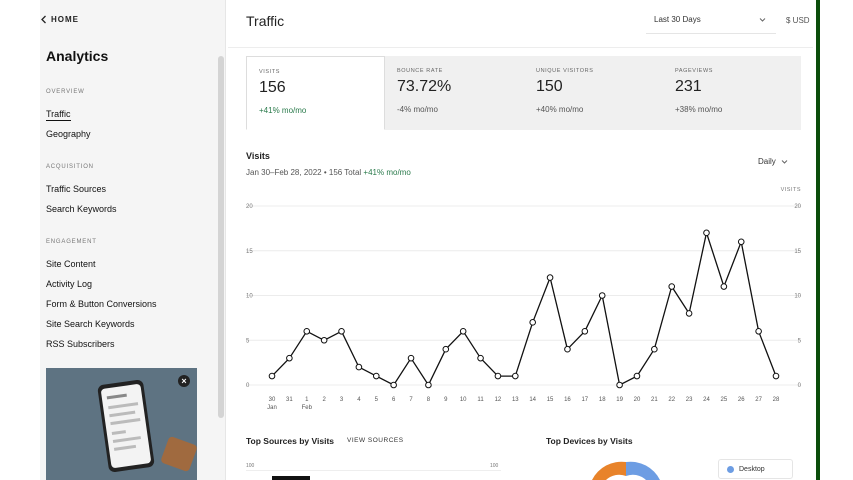 This screenshot has width=853, height=480. What do you see at coordinates (619, 400) in the screenshot?
I see `x-tick-label: 19` at bounding box center [619, 400].